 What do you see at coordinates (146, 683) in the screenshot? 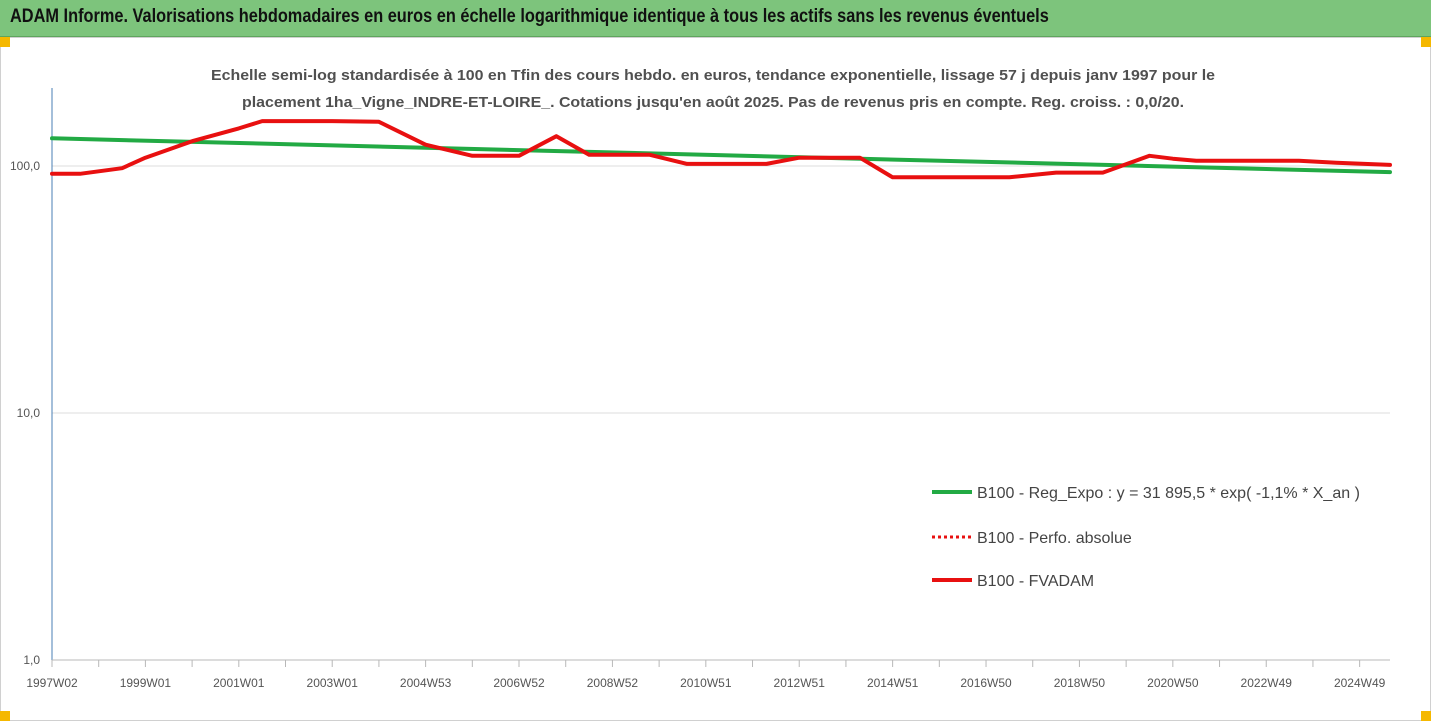
I see `x-tick-label: 1999W01` at bounding box center [146, 683].